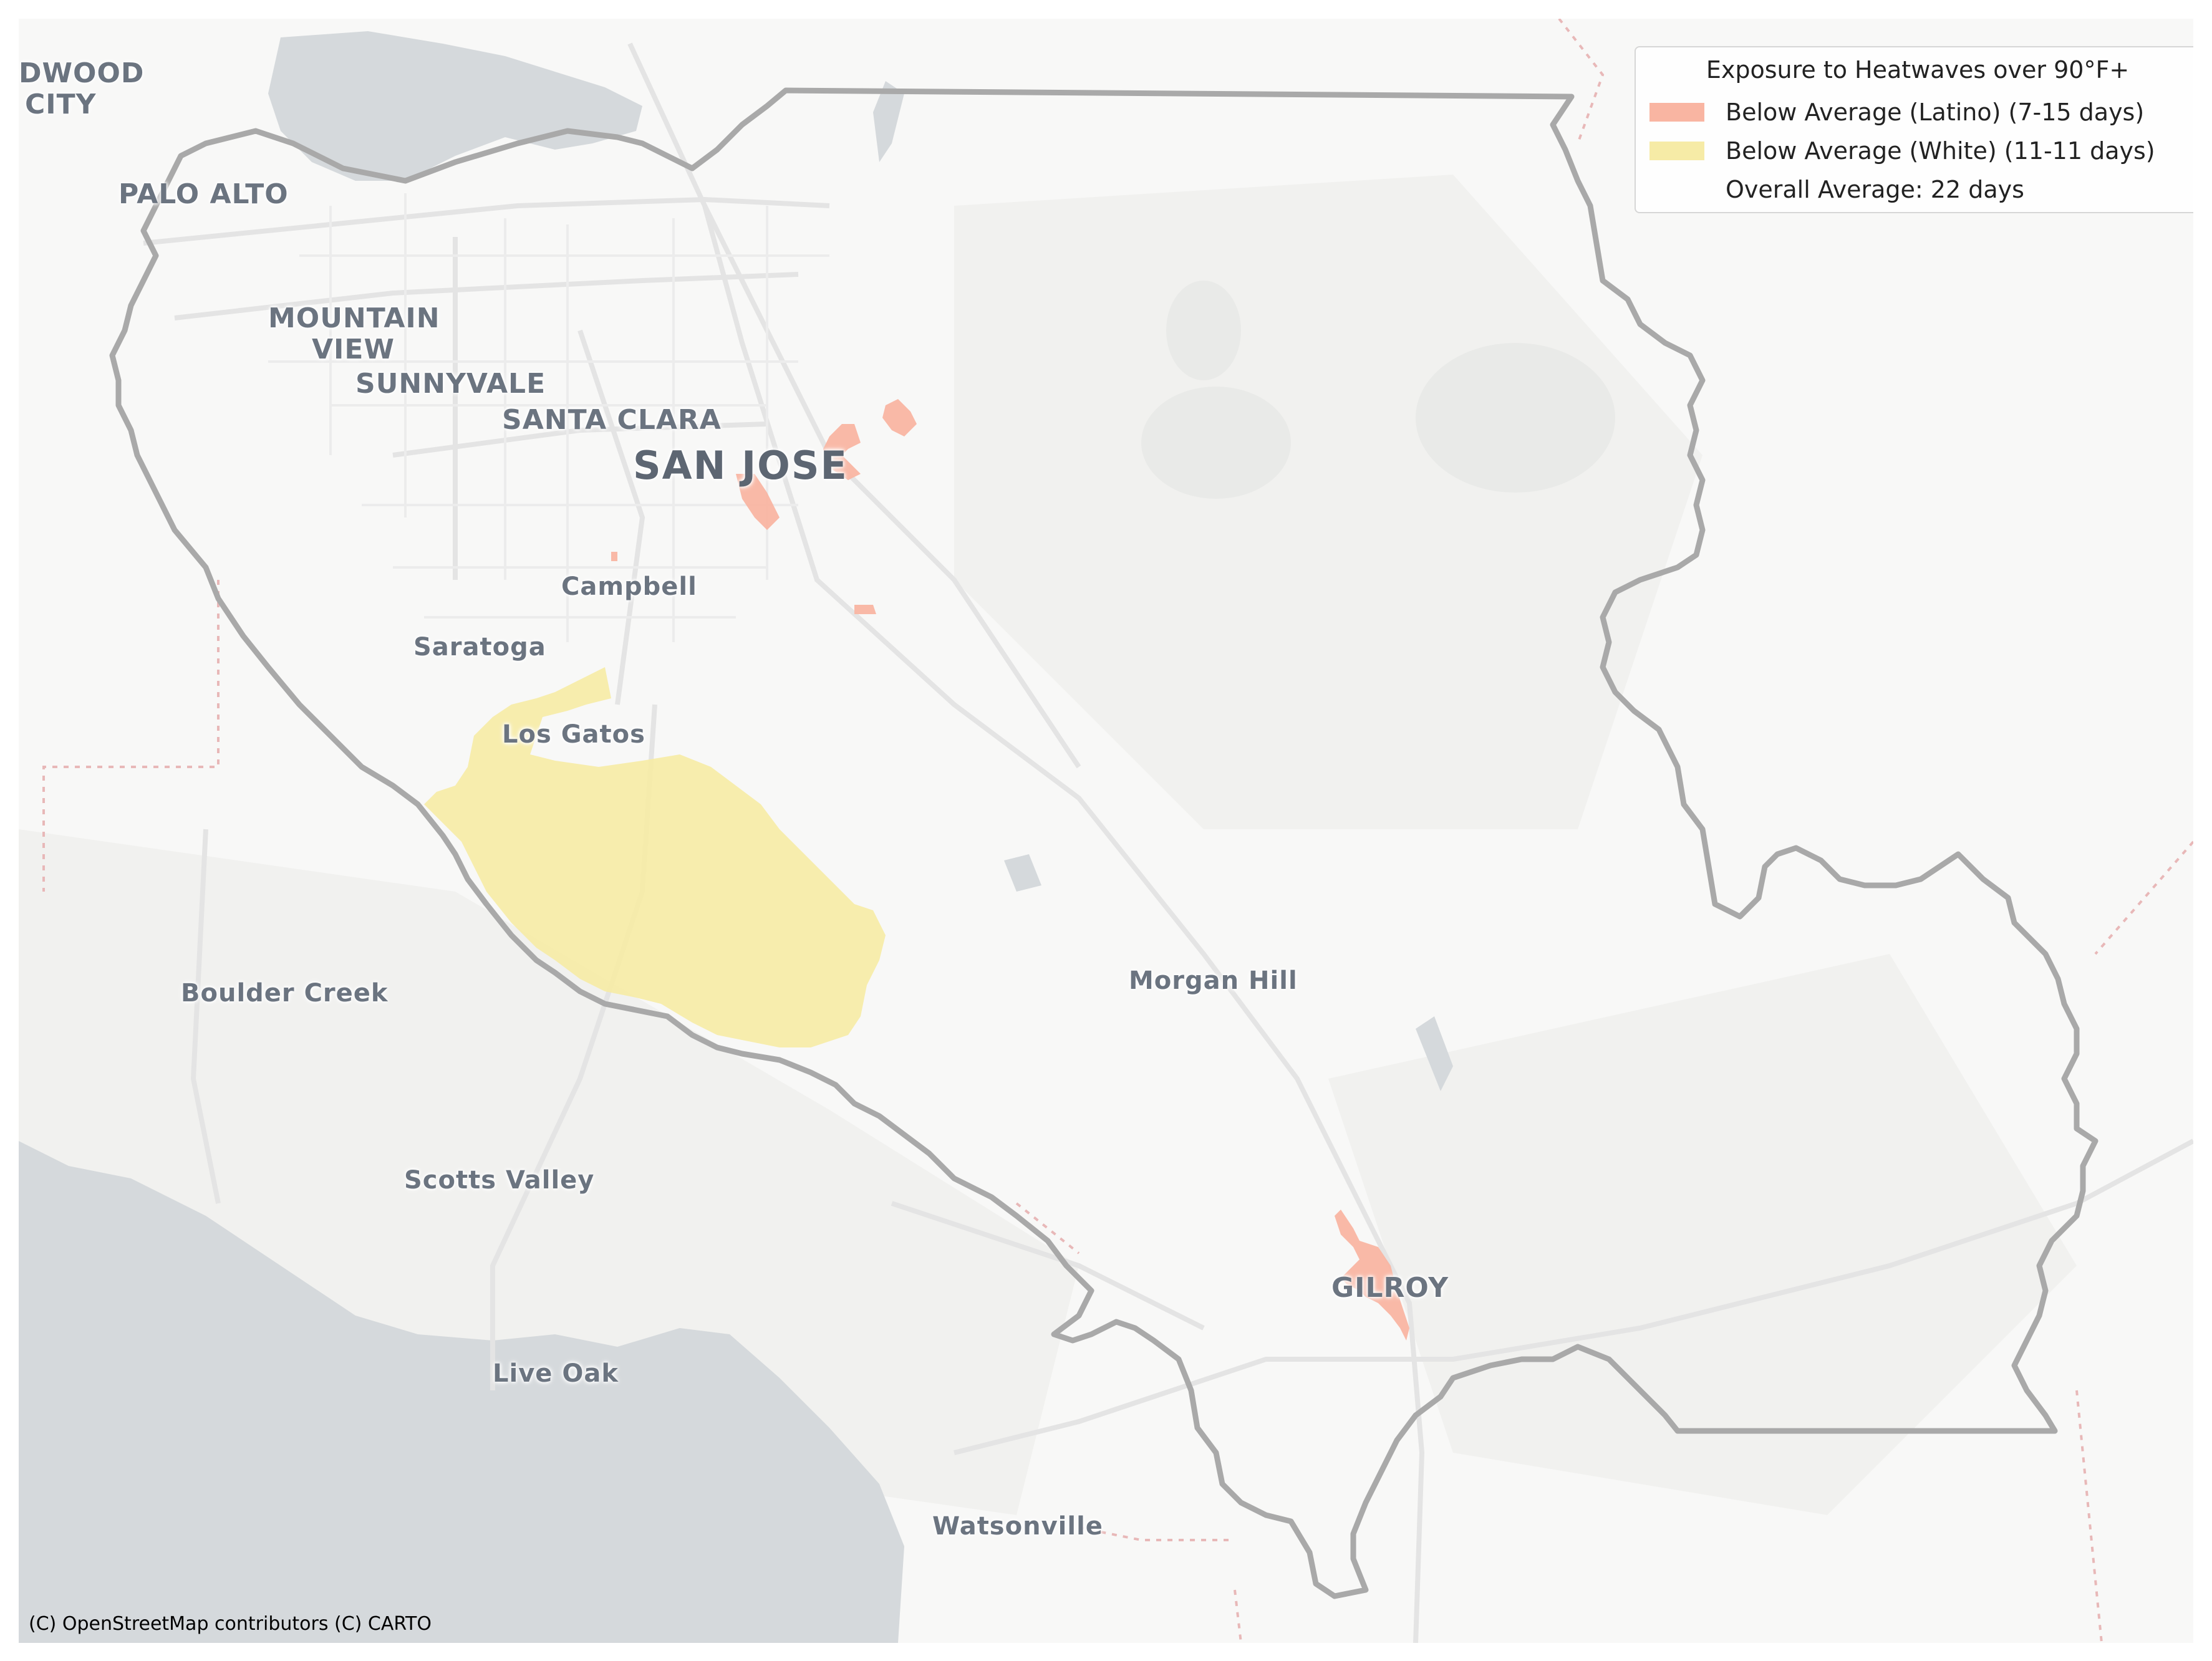  Describe the element at coordinates (556, 1373) in the screenshot. I see `place-label-live-oak: Live Oak` at that location.